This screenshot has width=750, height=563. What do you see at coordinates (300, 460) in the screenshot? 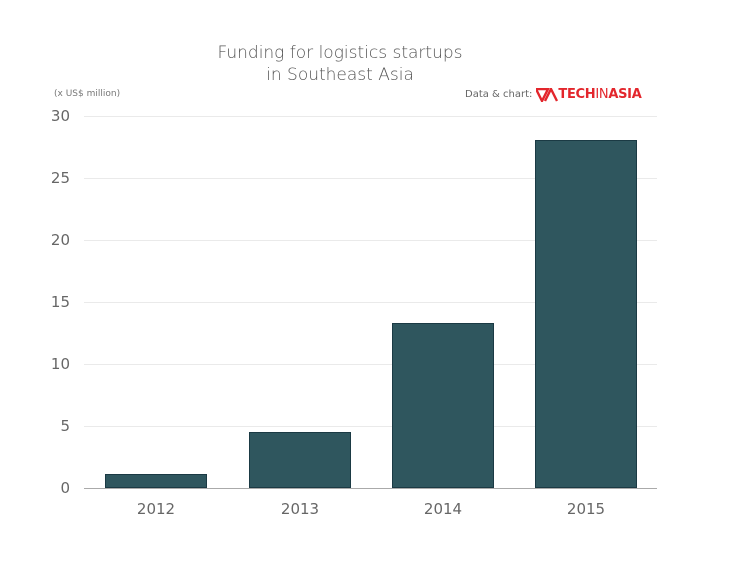
I see `bar-2013` at bounding box center [300, 460].